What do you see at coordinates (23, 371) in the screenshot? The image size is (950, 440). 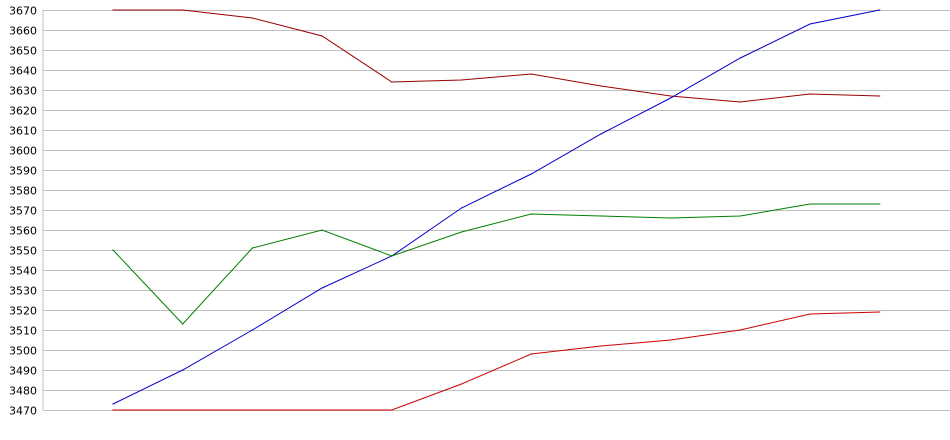 I see `y-tick-label: 3490` at bounding box center [23, 371].